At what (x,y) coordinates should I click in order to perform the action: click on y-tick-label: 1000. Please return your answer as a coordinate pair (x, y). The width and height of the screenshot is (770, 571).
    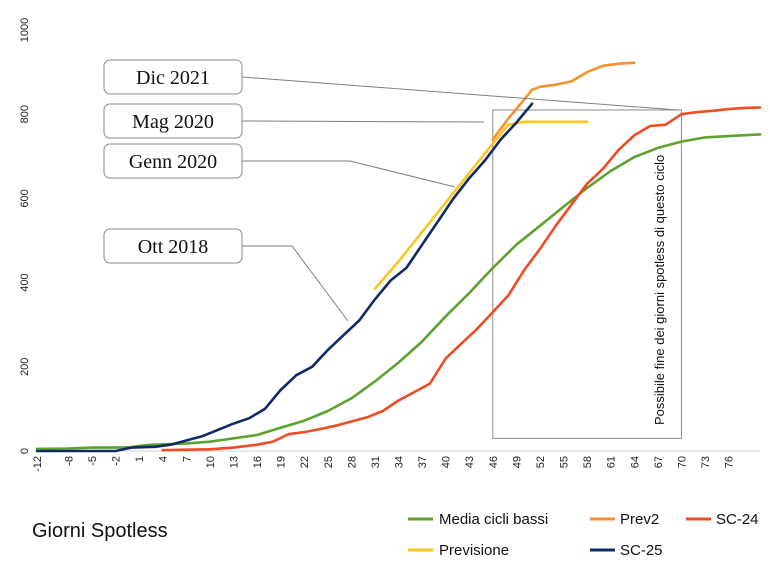
    Looking at the image, I should click on (25, 30).